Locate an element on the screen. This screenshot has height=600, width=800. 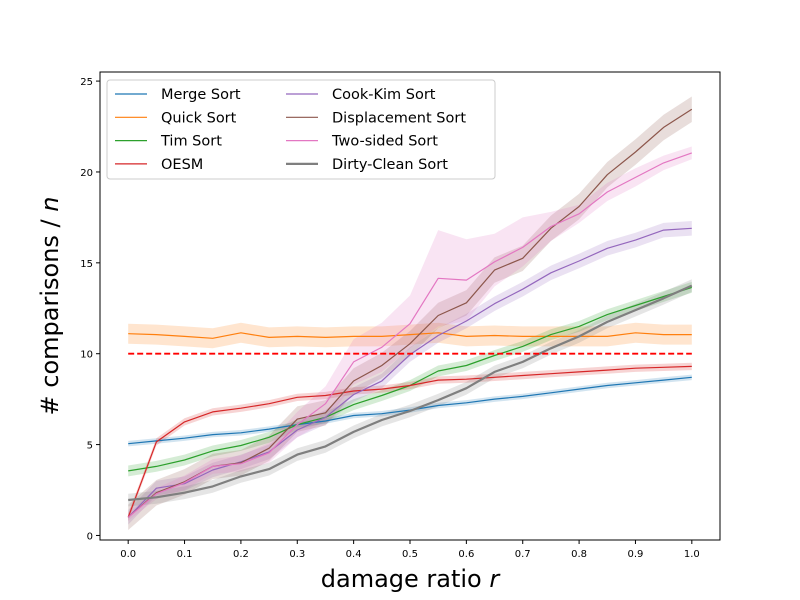
legend-label-tim-sort: Tim Sort is located at coordinates (191, 142).